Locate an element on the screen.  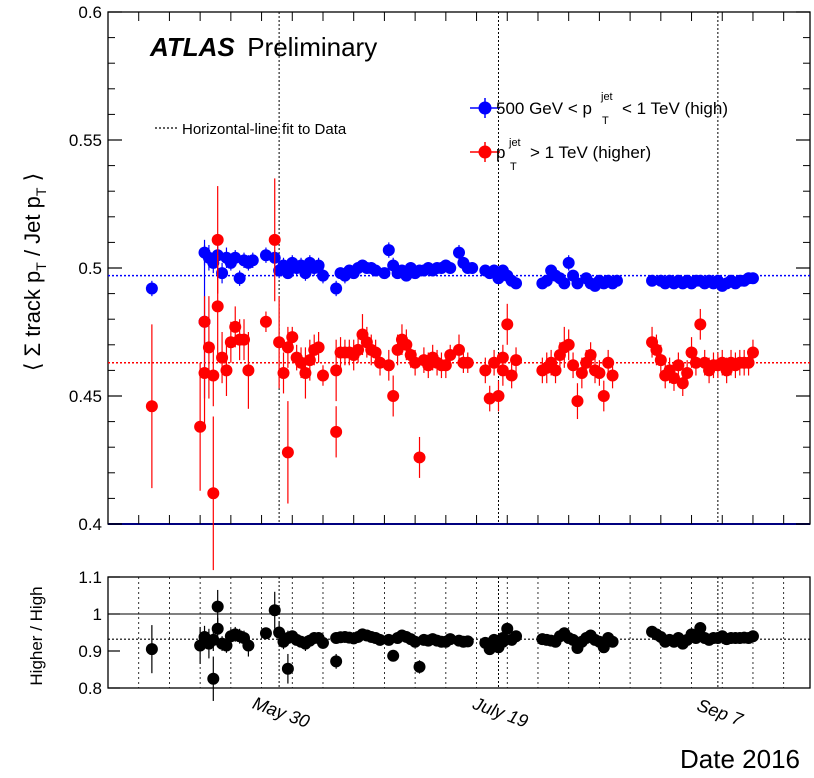
status-label: Preliminary is located at coordinates (312, 47).